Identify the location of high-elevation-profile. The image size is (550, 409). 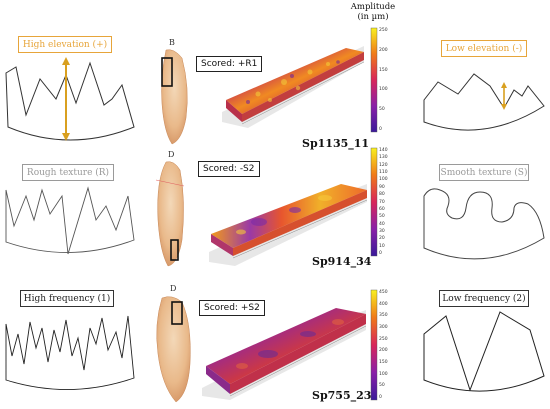
(70, 99).